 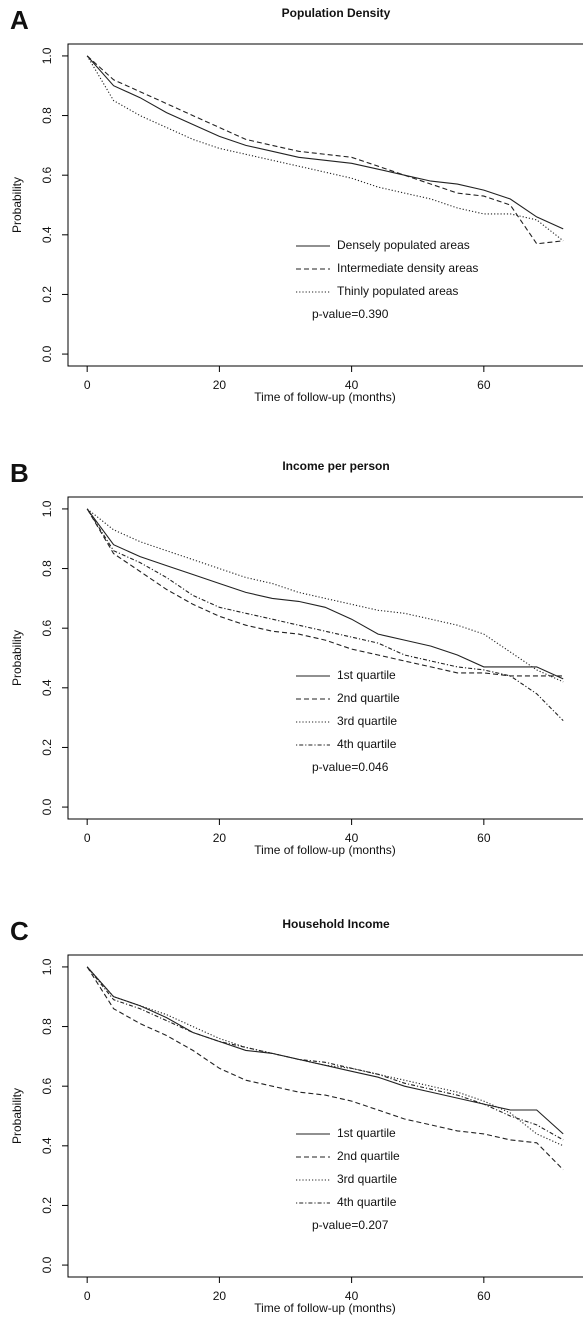 What do you see at coordinates (19, 20) in the screenshot?
I see `panel-letter: A` at bounding box center [19, 20].